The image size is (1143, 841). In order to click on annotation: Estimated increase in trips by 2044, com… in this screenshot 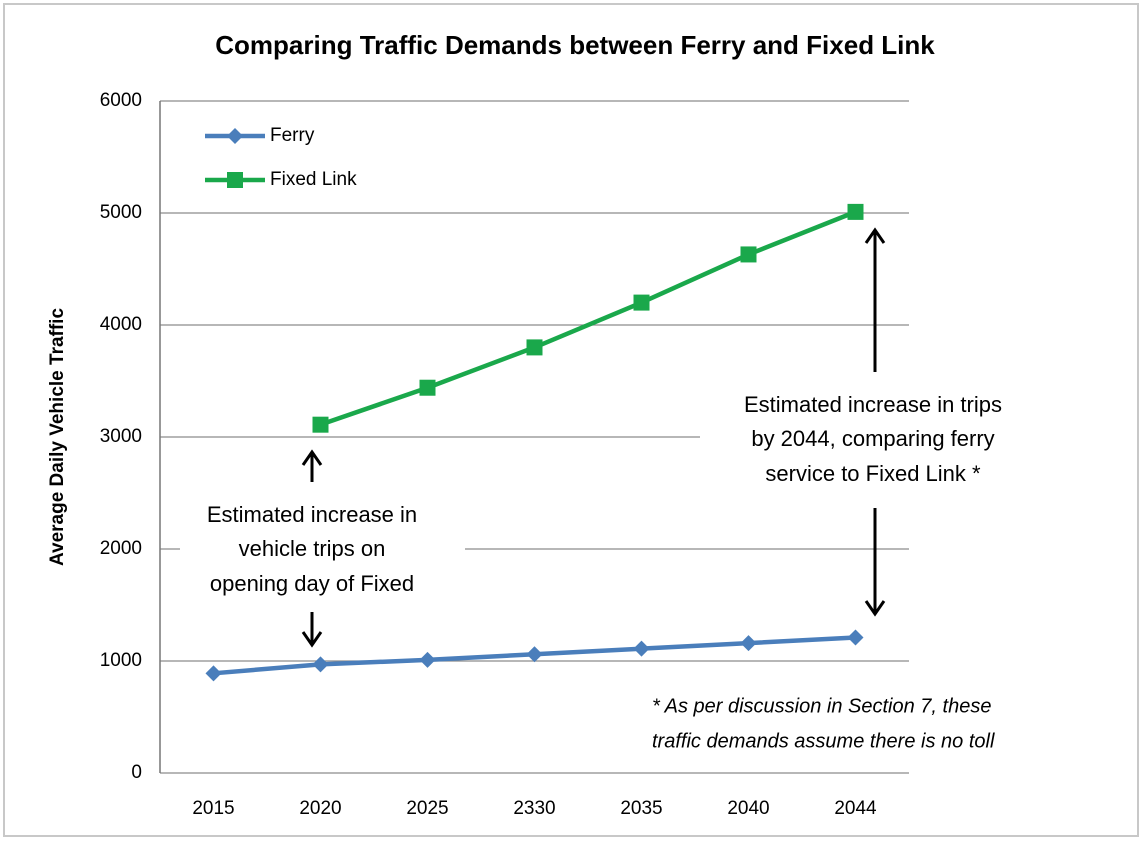, I will do `click(873, 439)`.